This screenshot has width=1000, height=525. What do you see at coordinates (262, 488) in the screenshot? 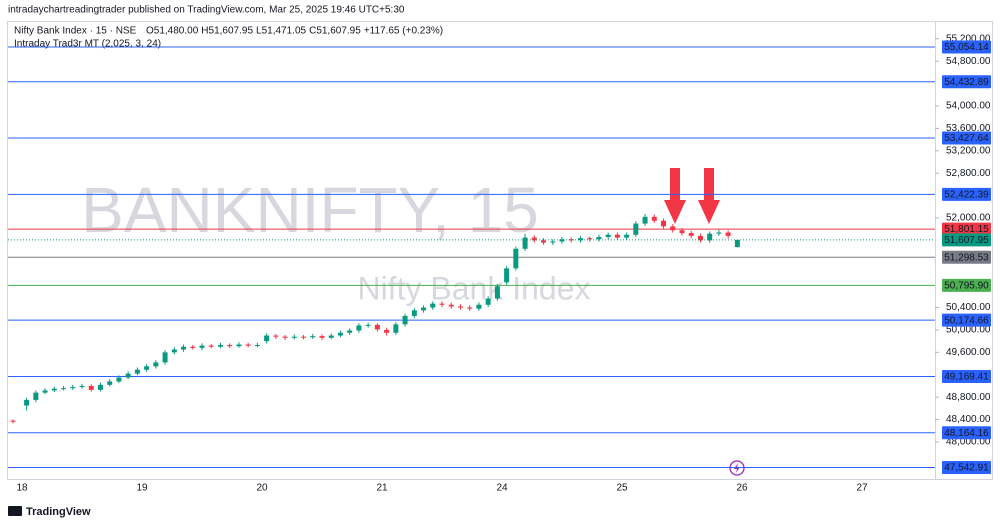
I see `x-tick-label: 20` at bounding box center [262, 488].